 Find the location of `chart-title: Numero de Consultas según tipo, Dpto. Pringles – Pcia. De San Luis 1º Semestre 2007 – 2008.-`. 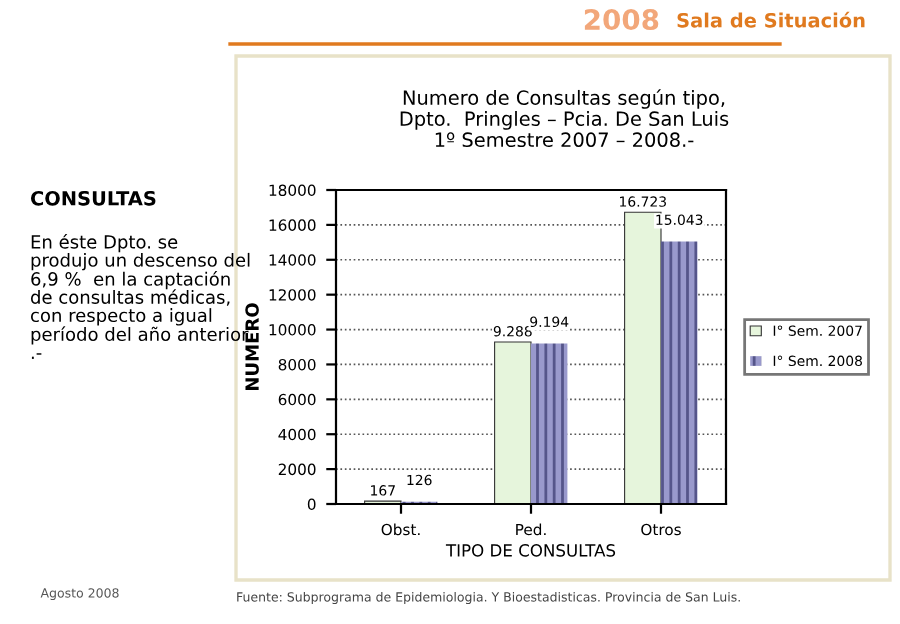

chart-title: Numero de Consultas según tipo, Dpto. Pringles – Pcia. De San Luis 1º Semestre 2007 – 2008.- is located at coordinates (564, 118).